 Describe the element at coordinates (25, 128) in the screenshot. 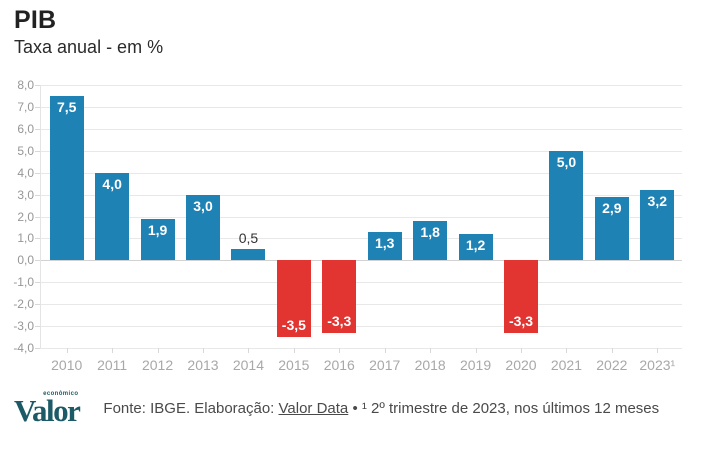

I see `y-axis-tick-label: 6,0` at that location.